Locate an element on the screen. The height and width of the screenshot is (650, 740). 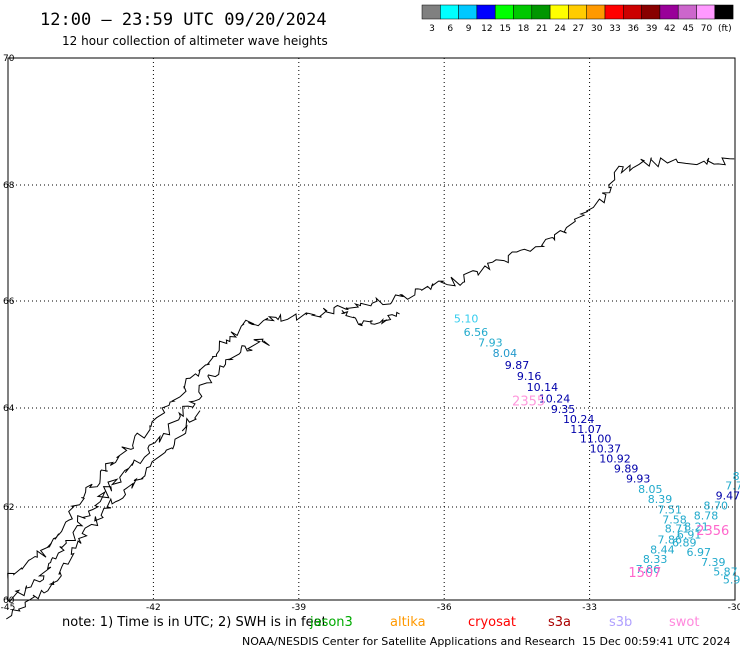
map-title: 12:00 – 23:59 UTC 09/20/2024 is located at coordinates (183, 20).